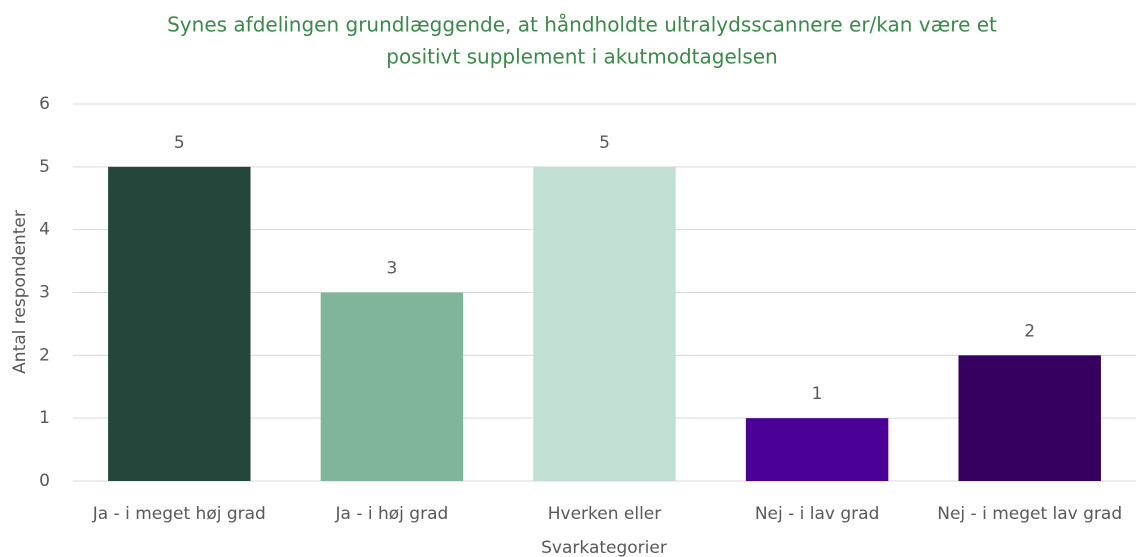  What do you see at coordinates (44, 104) in the screenshot?
I see `y-tick-label: 6` at bounding box center [44, 104].